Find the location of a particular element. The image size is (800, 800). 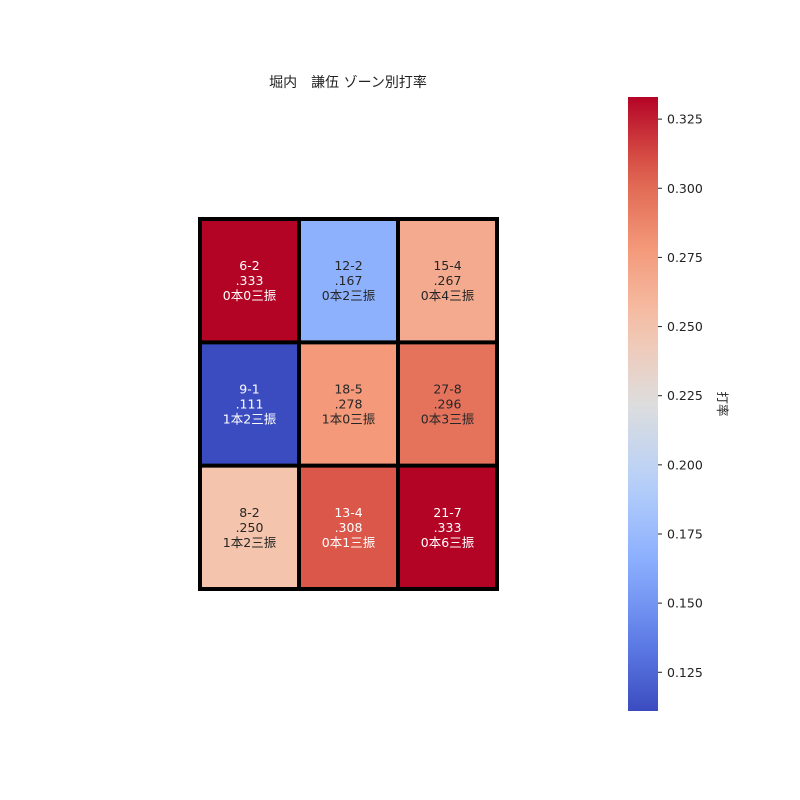

colorbar-tick-label: 0.175 is located at coordinates (685, 533).